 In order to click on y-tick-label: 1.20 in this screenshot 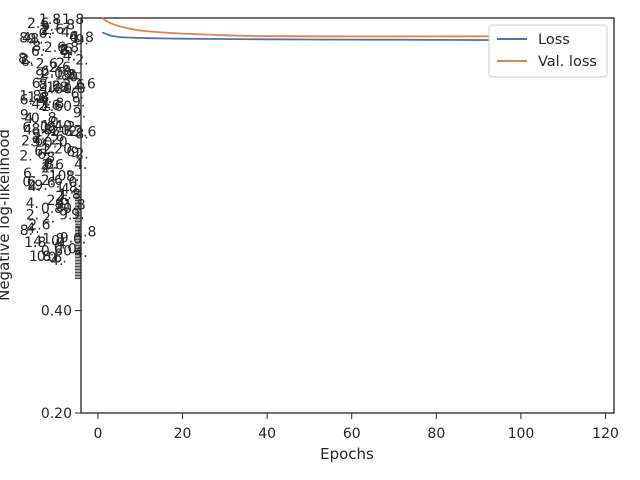, I will do `click(56, 149)`.